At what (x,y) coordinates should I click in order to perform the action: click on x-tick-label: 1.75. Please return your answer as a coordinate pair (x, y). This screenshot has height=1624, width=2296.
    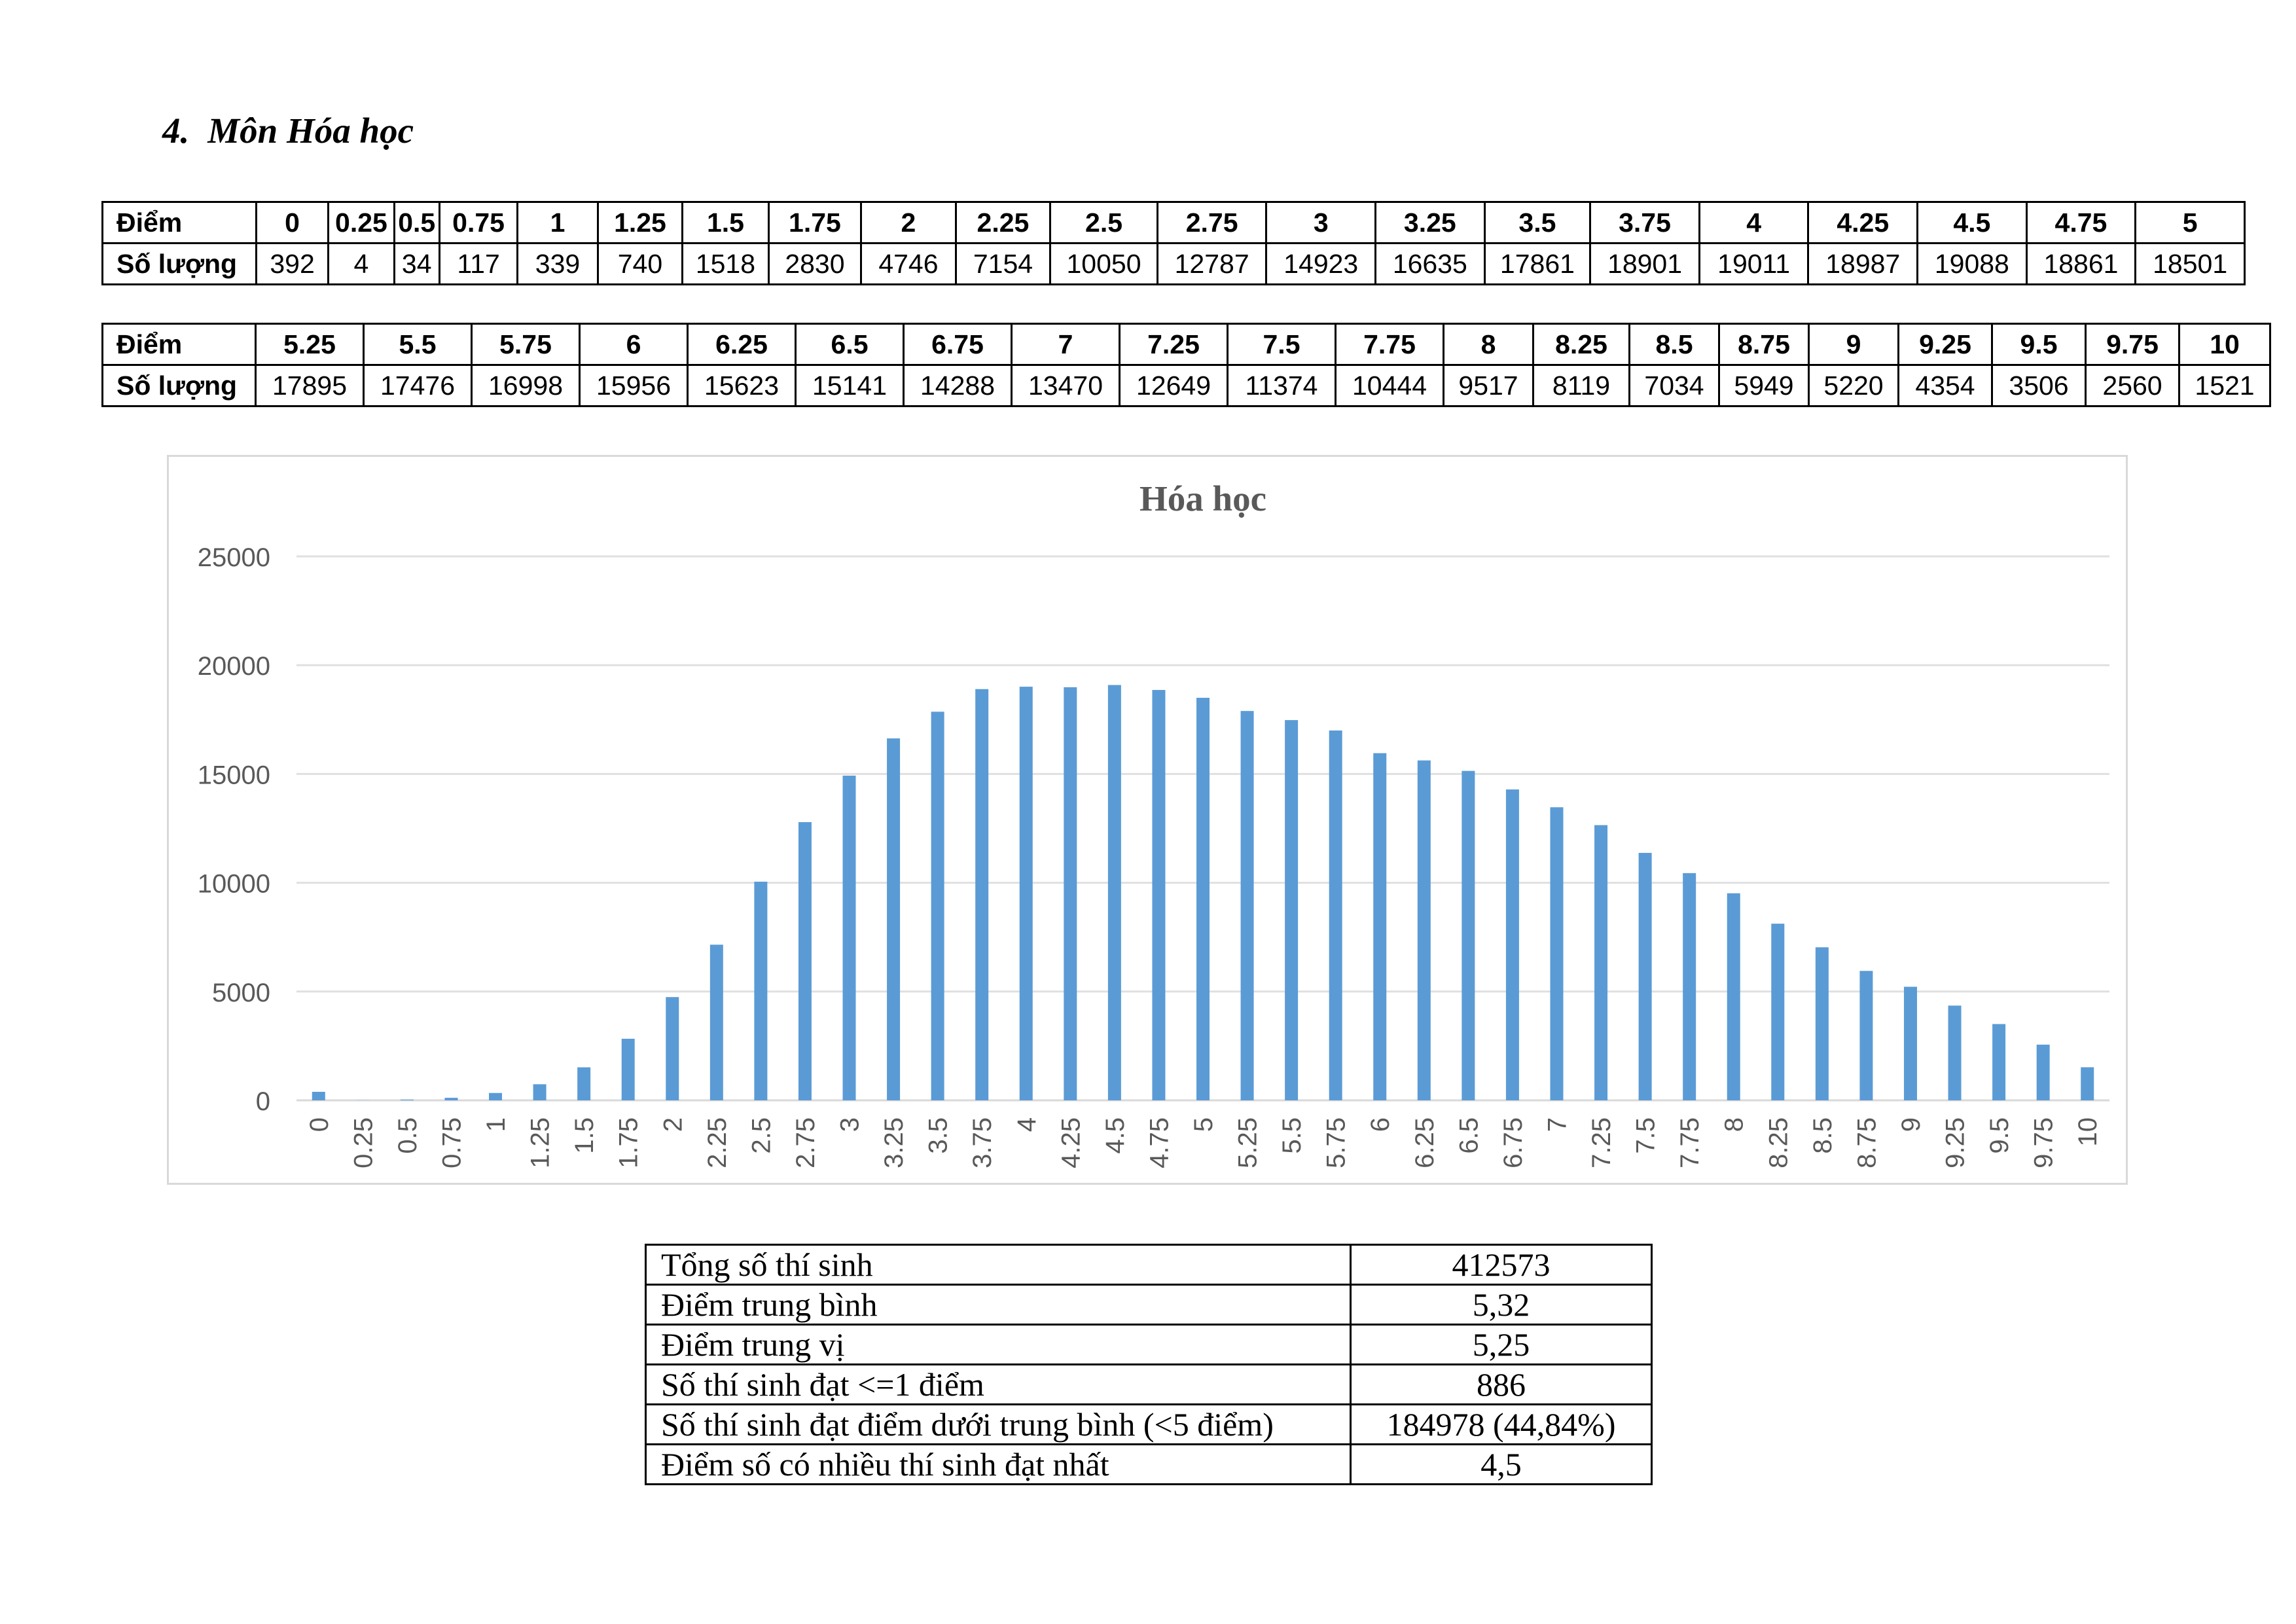
    Looking at the image, I should click on (629, 1142).